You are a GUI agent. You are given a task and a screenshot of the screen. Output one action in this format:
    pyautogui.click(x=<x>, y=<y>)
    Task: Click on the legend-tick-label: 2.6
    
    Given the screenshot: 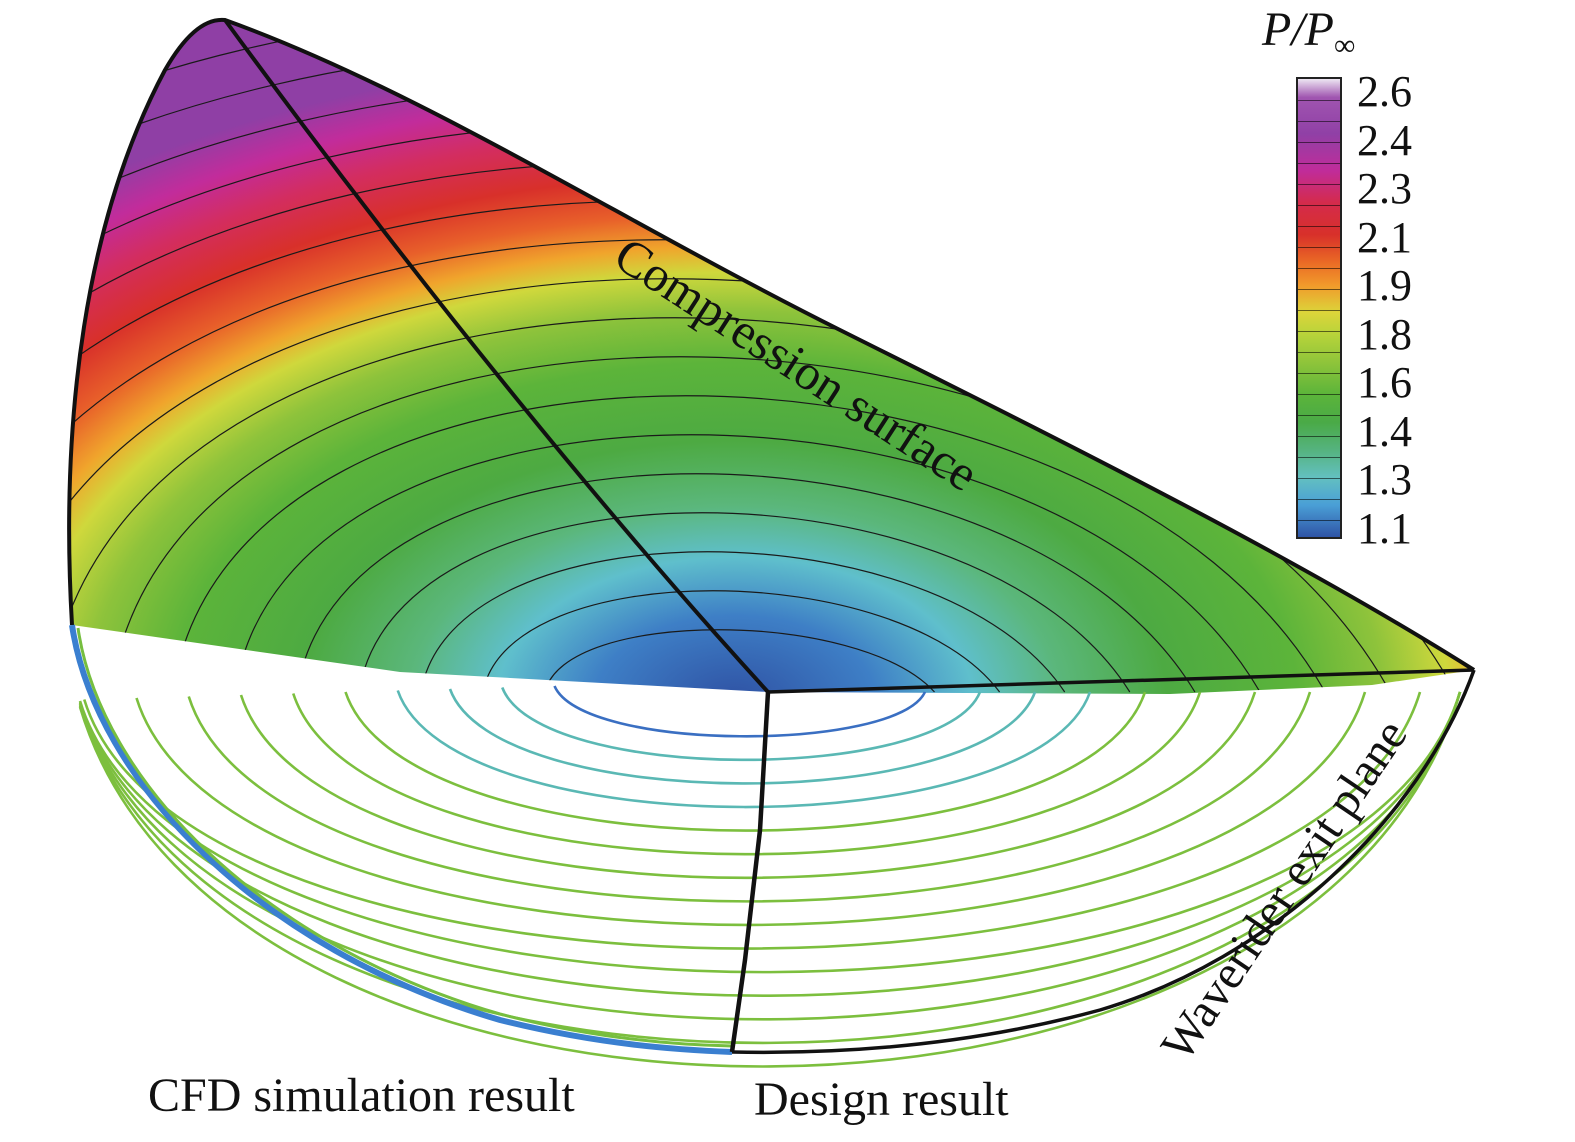 What is the action you would take?
    pyautogui.click(x=1384, y=91)
    